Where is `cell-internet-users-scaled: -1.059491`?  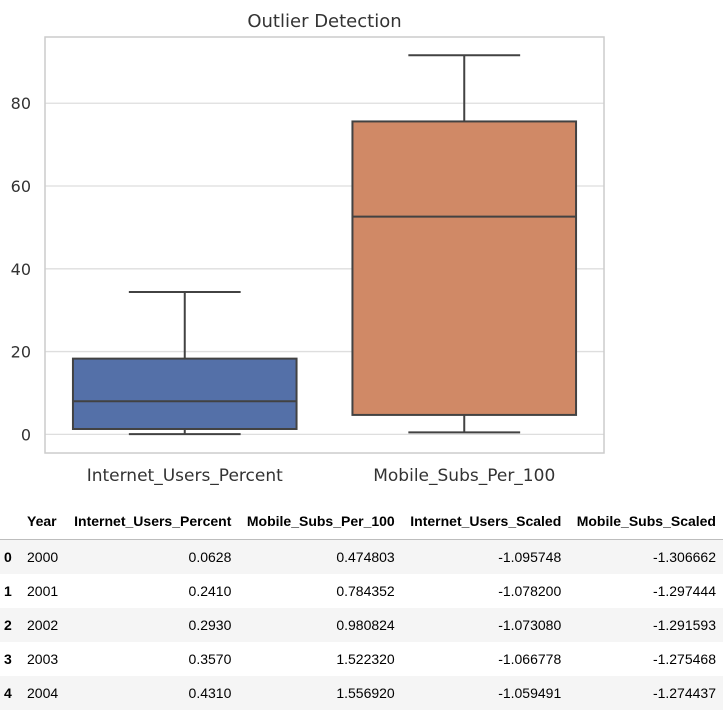
cell-internet-users-scaled: -1.059491 is located at coordinates (530, 693).